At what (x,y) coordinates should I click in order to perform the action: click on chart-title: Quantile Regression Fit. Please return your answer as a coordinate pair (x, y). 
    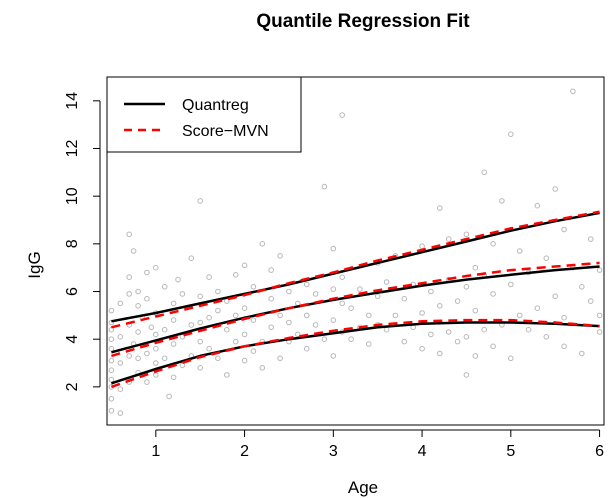
    Looking at the image, I should click on (363, 21).